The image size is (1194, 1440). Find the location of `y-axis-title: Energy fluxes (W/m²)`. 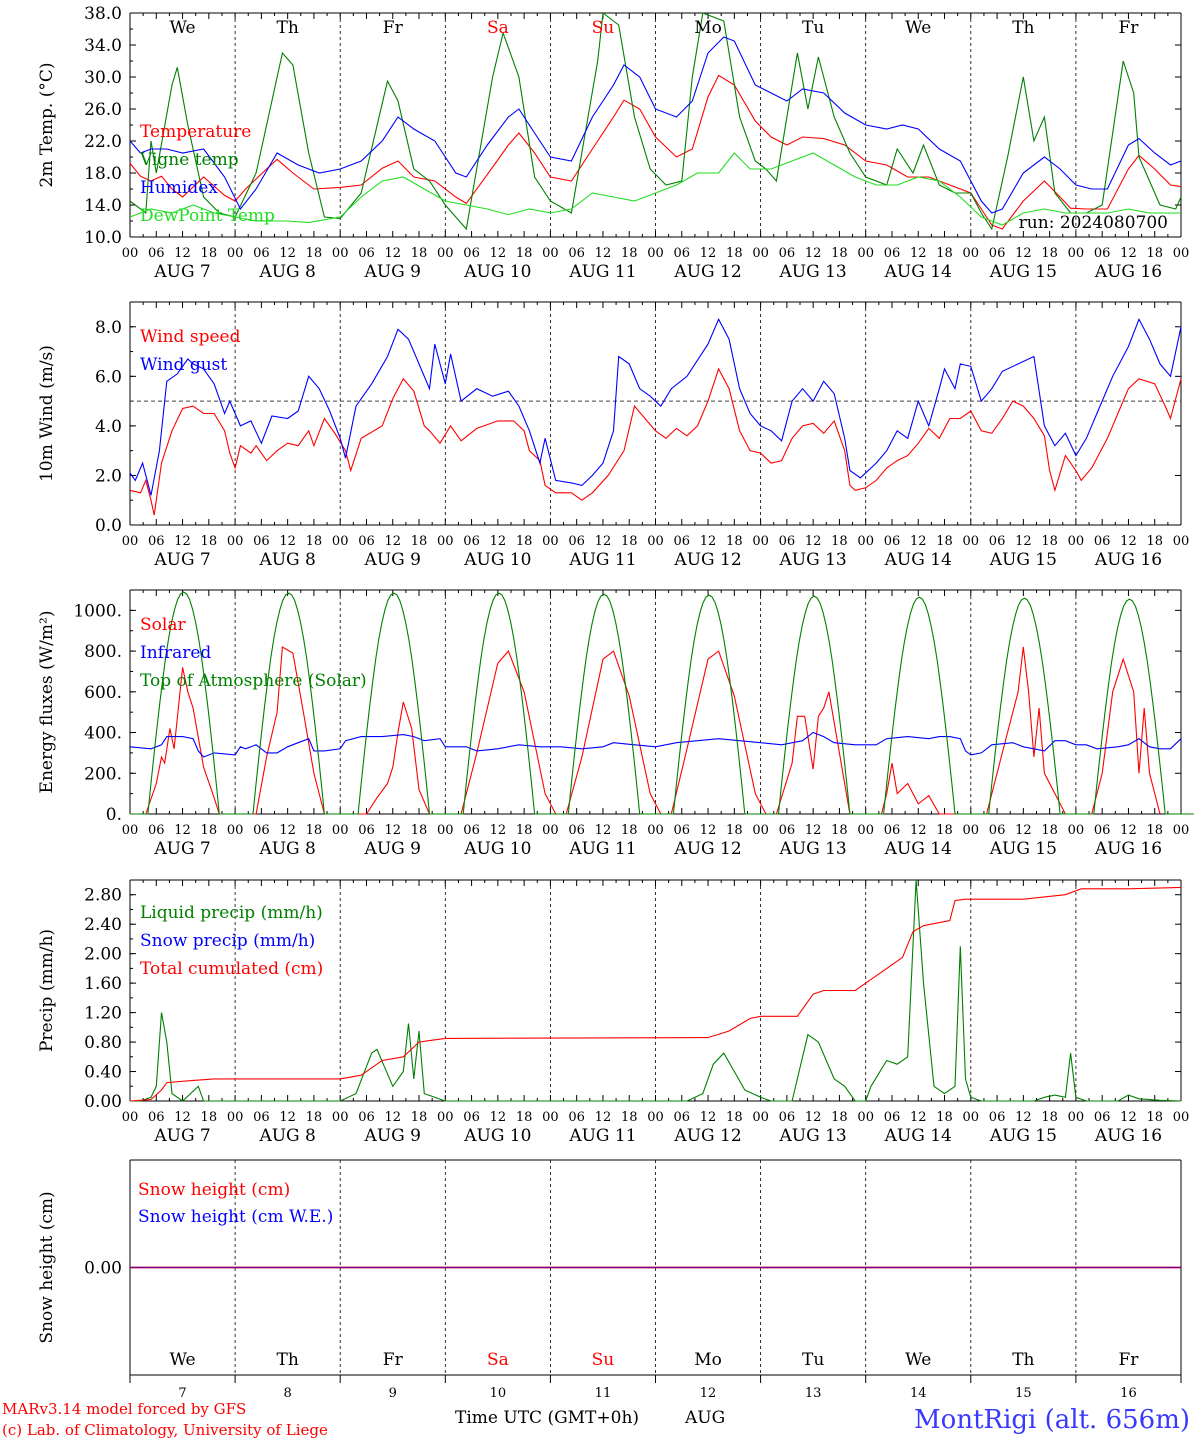

y-axis-title: Energy fluxes (W/m²) is located at coordinates (47, 702).